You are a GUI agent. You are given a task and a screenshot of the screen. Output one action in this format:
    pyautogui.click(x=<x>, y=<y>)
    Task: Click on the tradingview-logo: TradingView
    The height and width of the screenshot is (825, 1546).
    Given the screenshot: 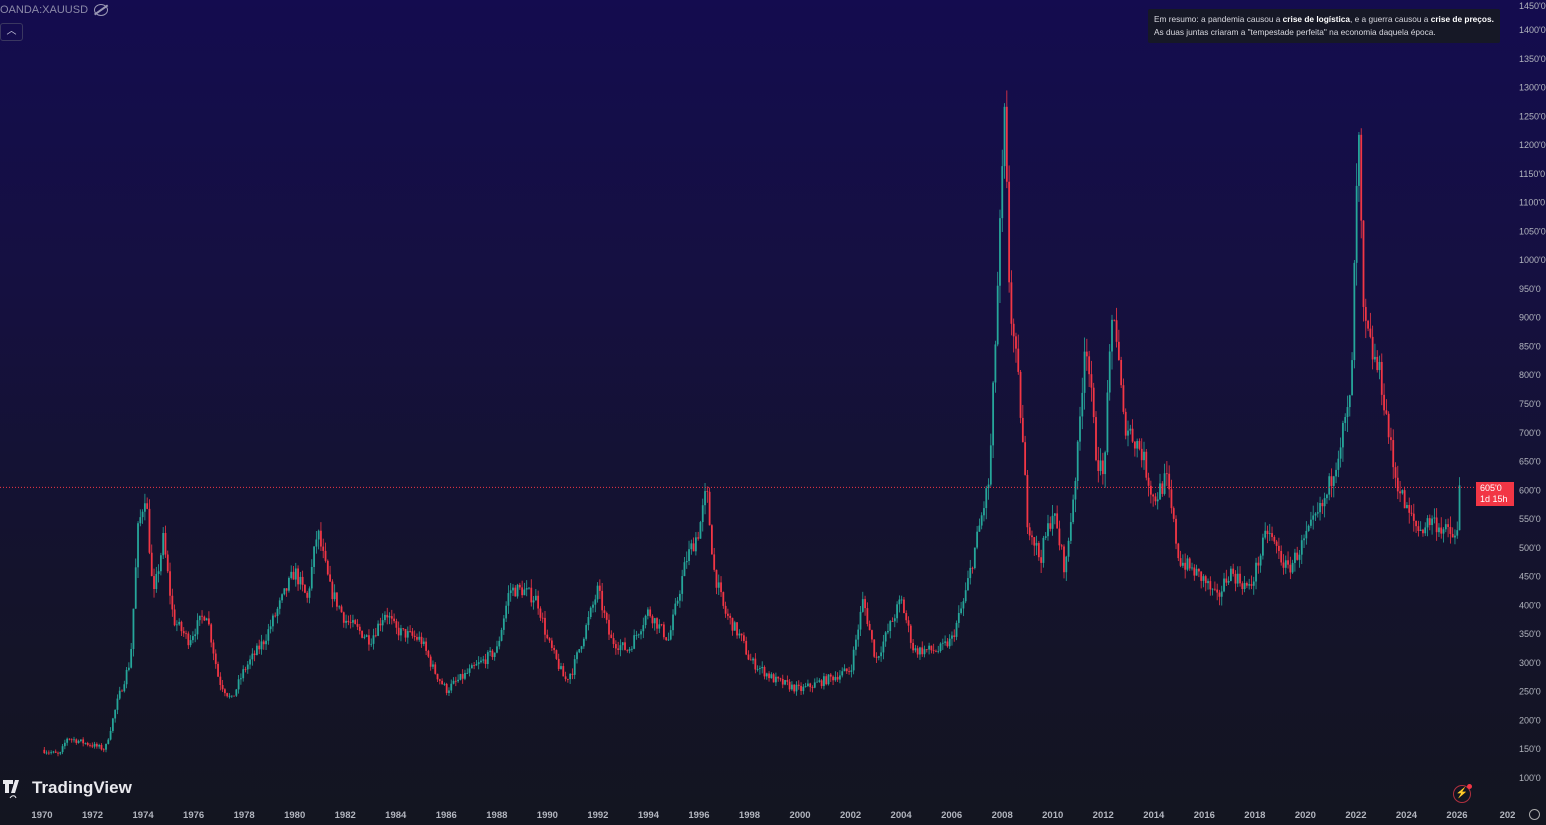 What is the action you would take?
    pyautogui.click(x=67, y=788)
    